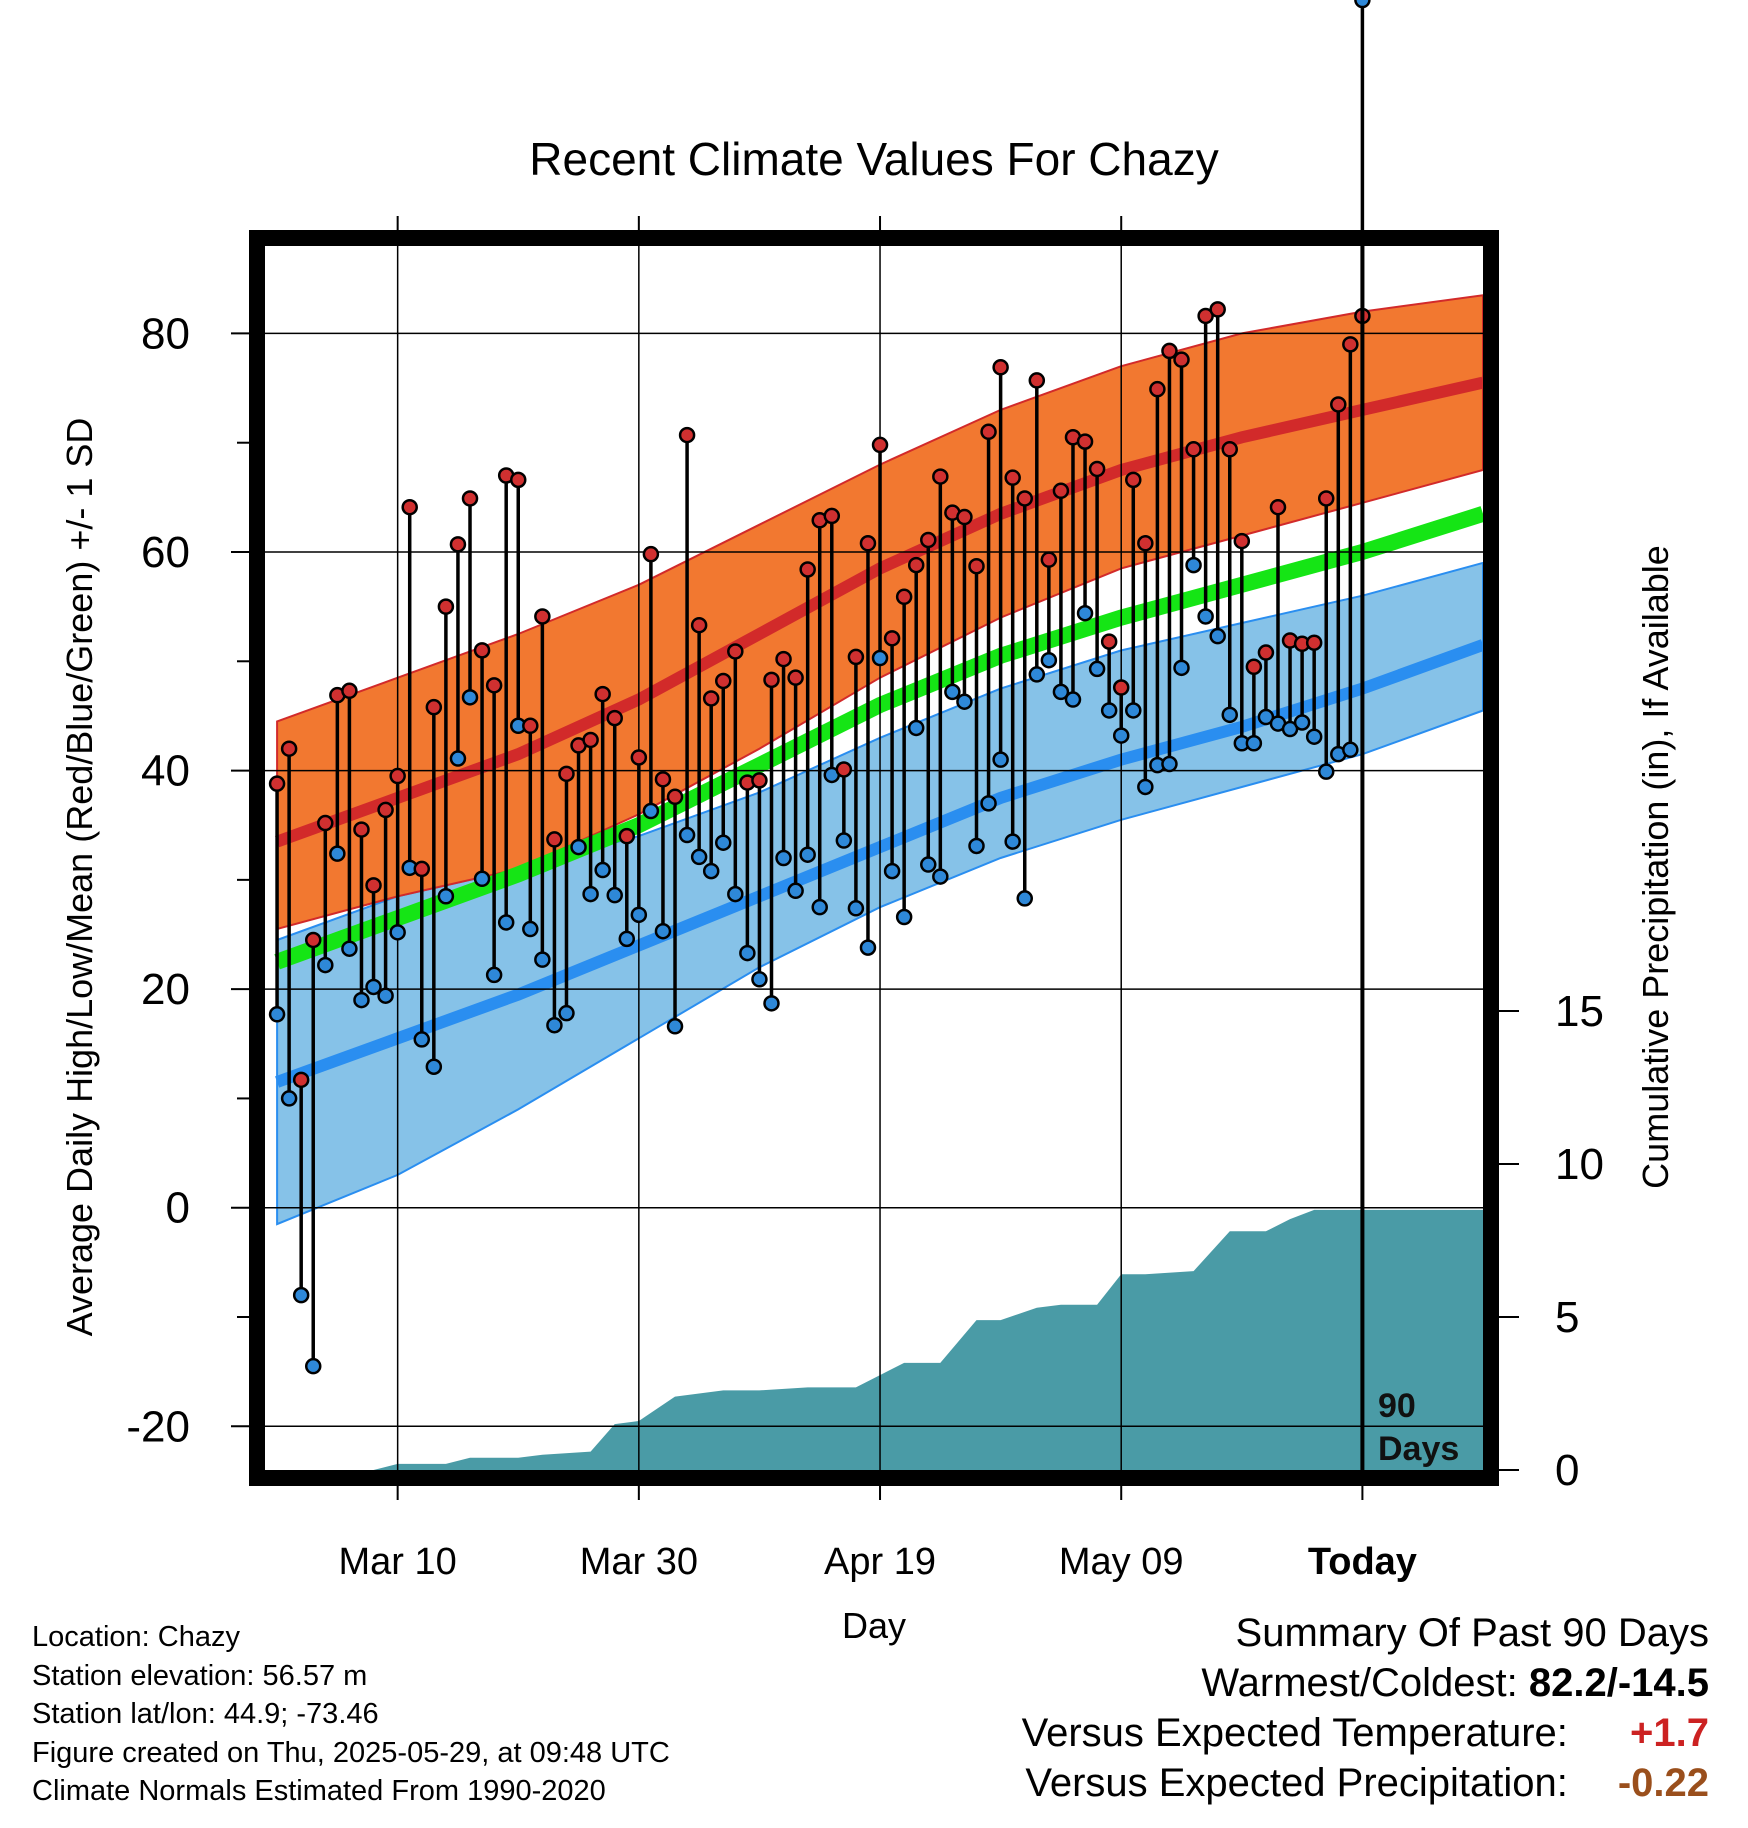 This screenshot has height=1828, width=1748. Describe the element at coordinates (1359, 1683) in the screenshot. I see `extremes-label: Warmest/Coldest:` at that location.